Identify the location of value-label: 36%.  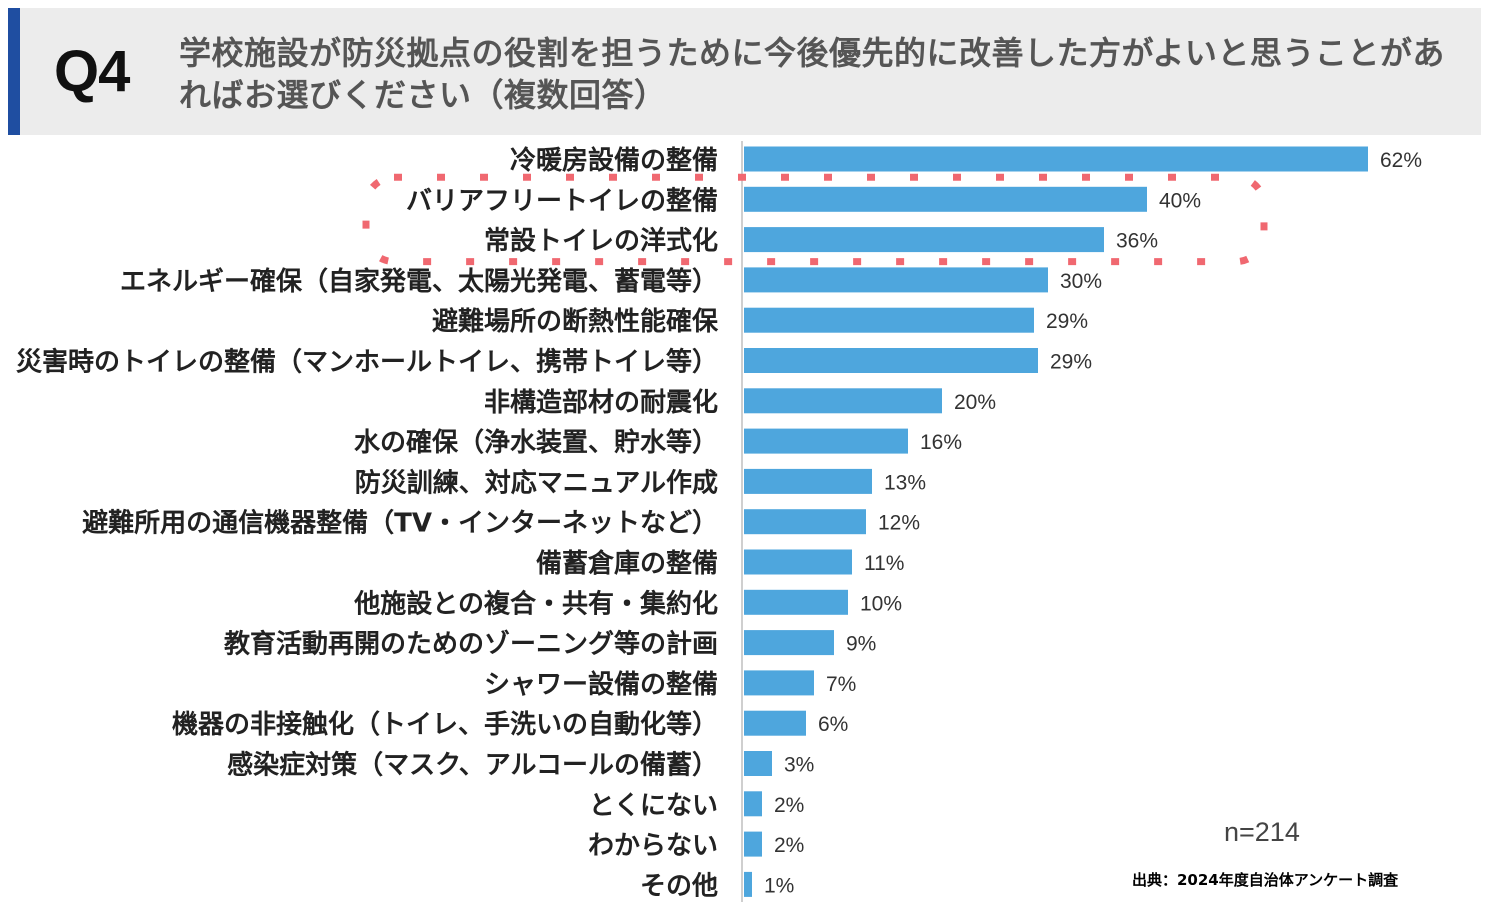
(1137, 241).